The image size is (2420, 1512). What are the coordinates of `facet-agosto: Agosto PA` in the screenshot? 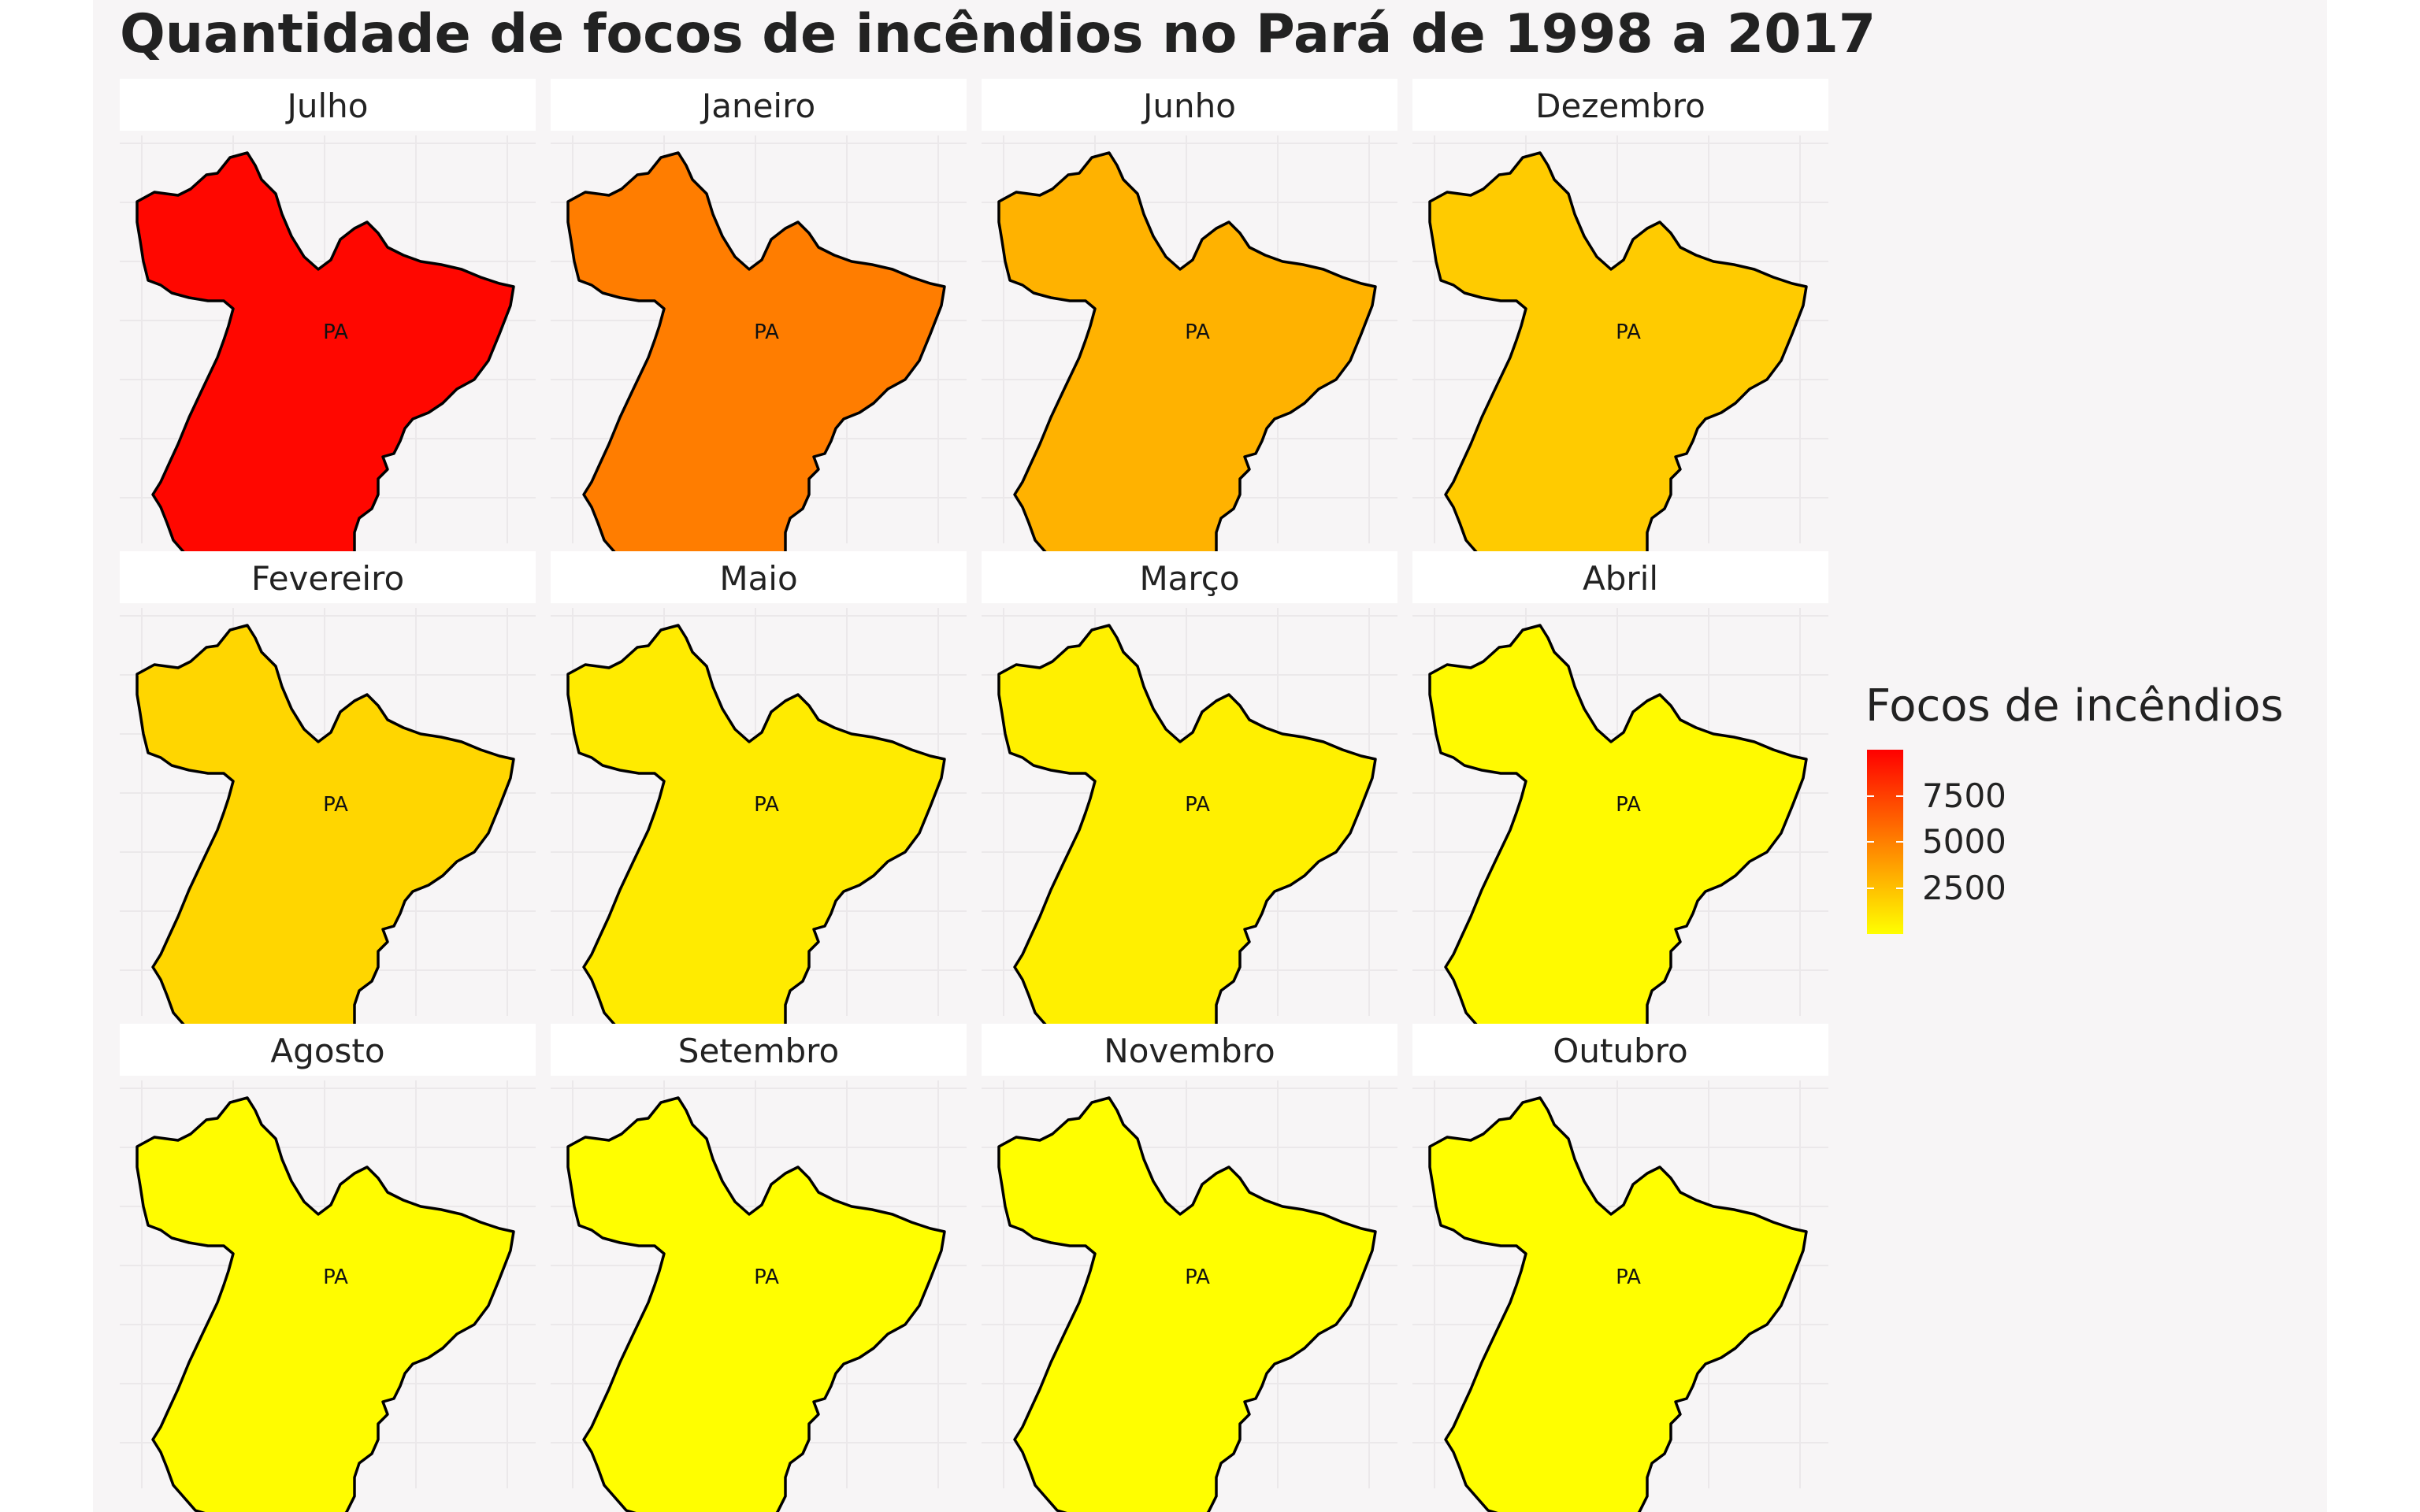 It's located at (328, 1268).